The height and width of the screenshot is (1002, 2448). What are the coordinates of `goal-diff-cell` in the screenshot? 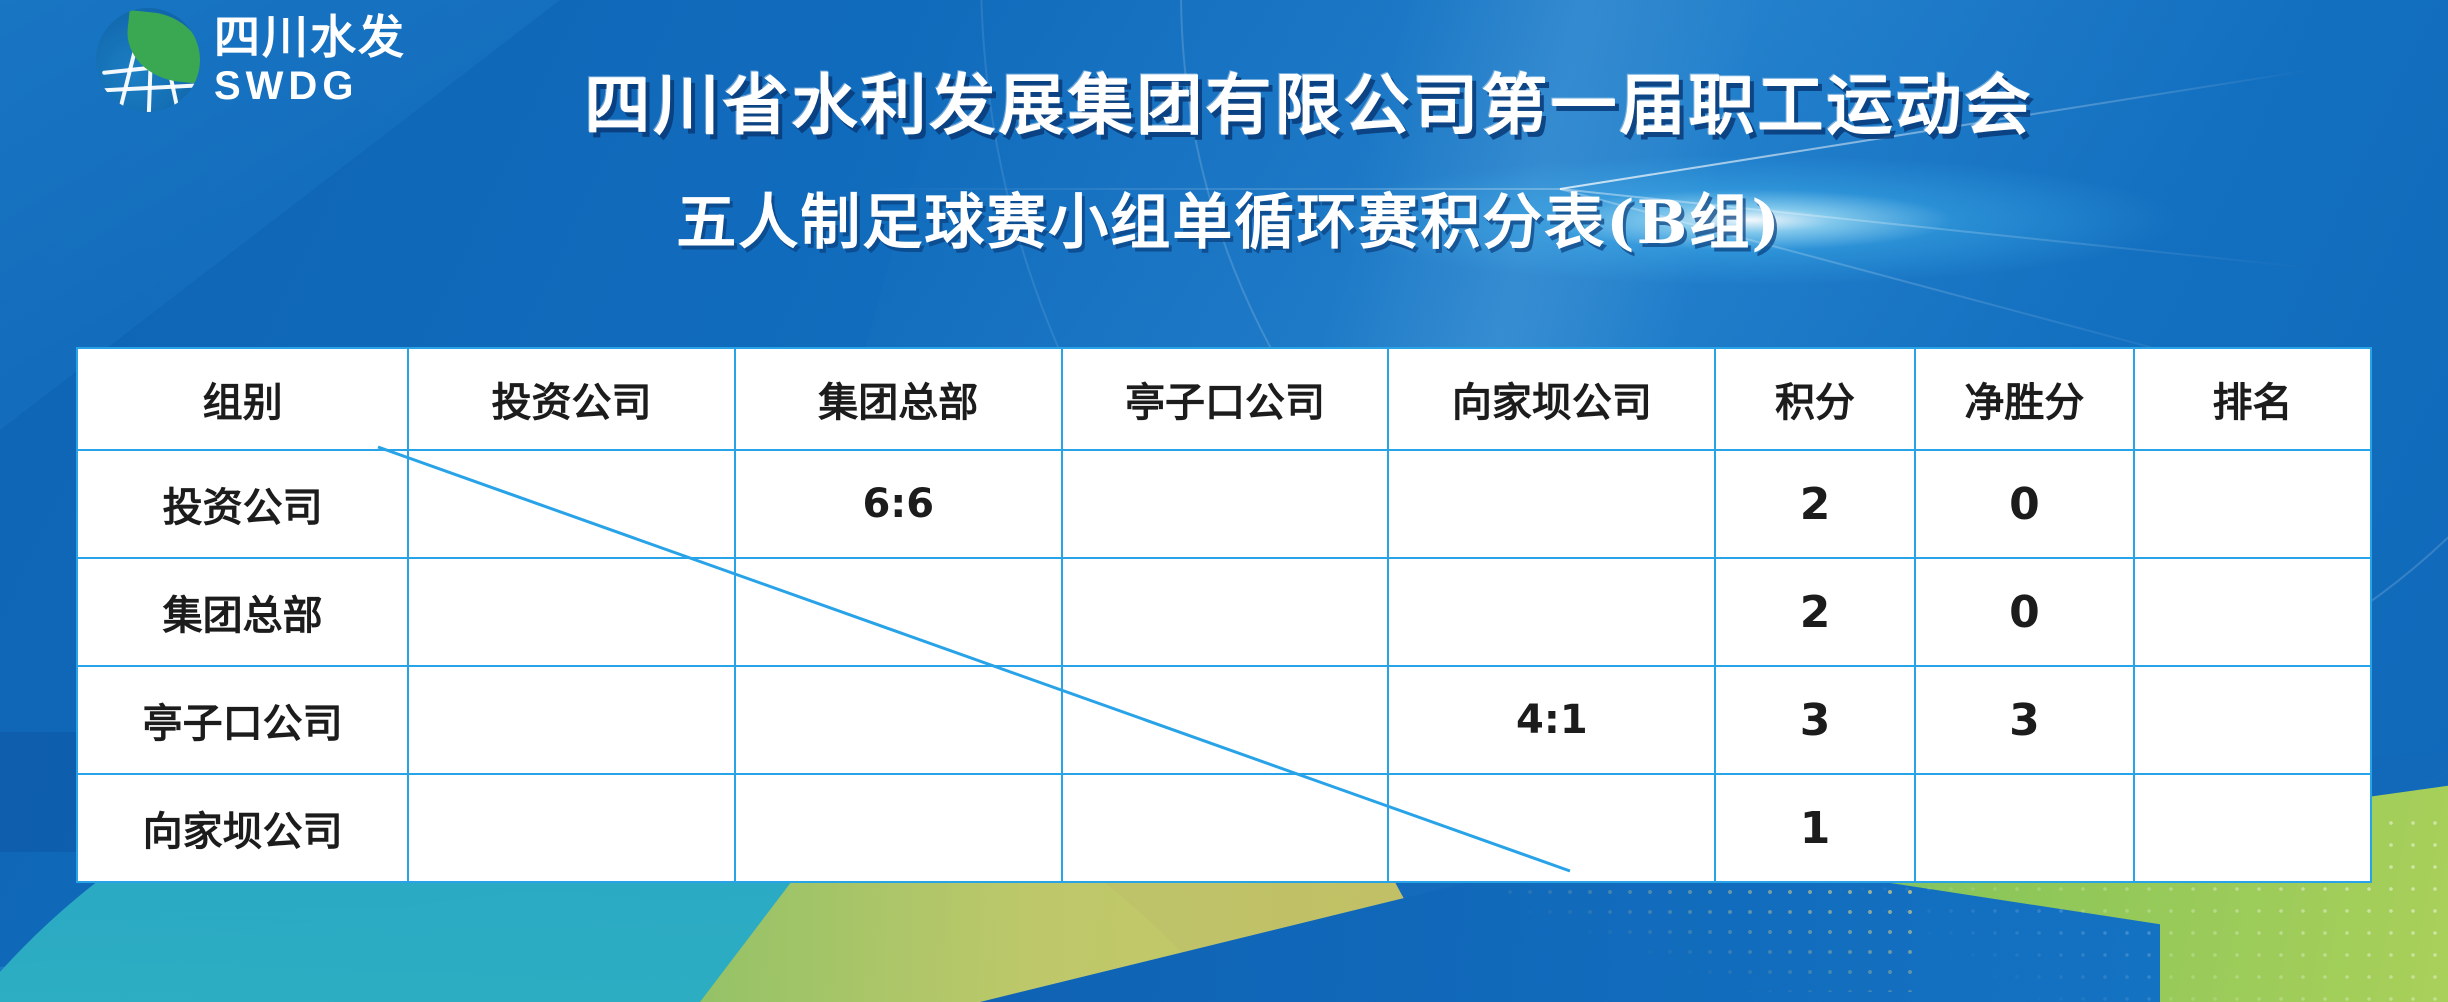 It's located at (2024, 828).